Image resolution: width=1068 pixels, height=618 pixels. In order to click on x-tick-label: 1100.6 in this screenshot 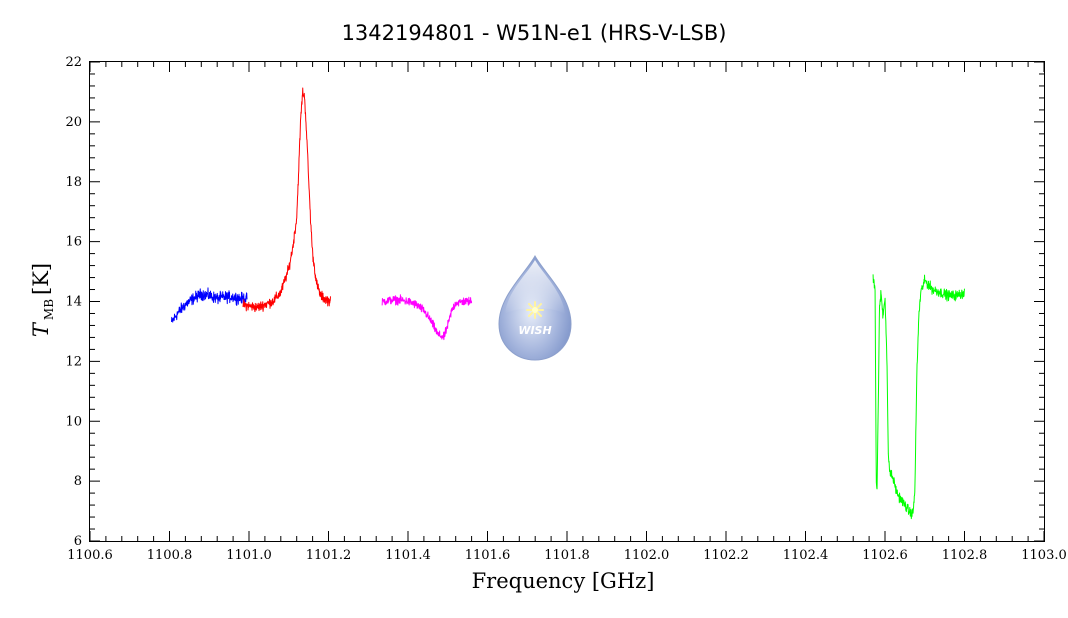, I will do `click(90, 555)`.